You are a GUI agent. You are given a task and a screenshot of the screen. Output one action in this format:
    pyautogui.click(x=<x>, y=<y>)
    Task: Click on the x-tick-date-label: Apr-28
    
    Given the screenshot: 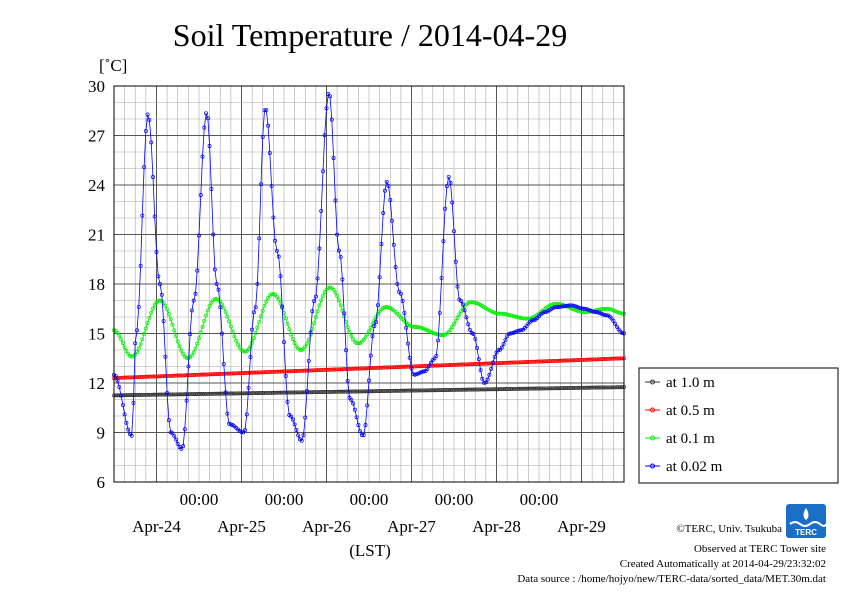 What is the action you would take?
    pyautogui.click(x=496, y=526)
    